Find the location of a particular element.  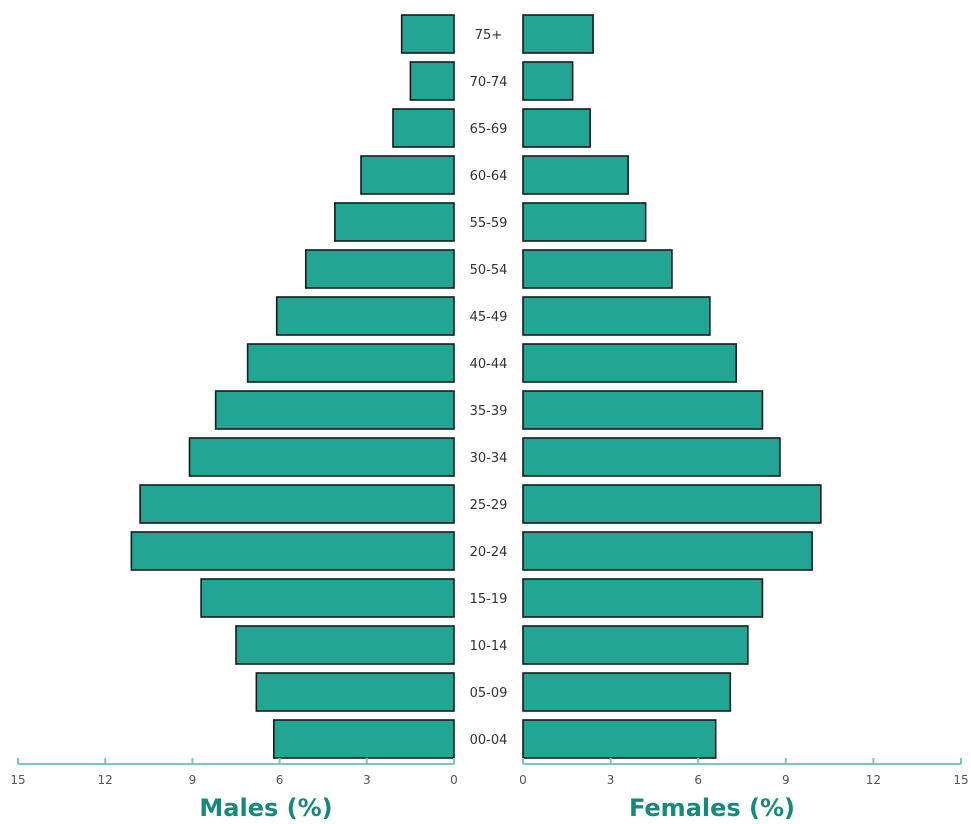

age-label-60-64: 60-64 is located at coordinates (489, 176).